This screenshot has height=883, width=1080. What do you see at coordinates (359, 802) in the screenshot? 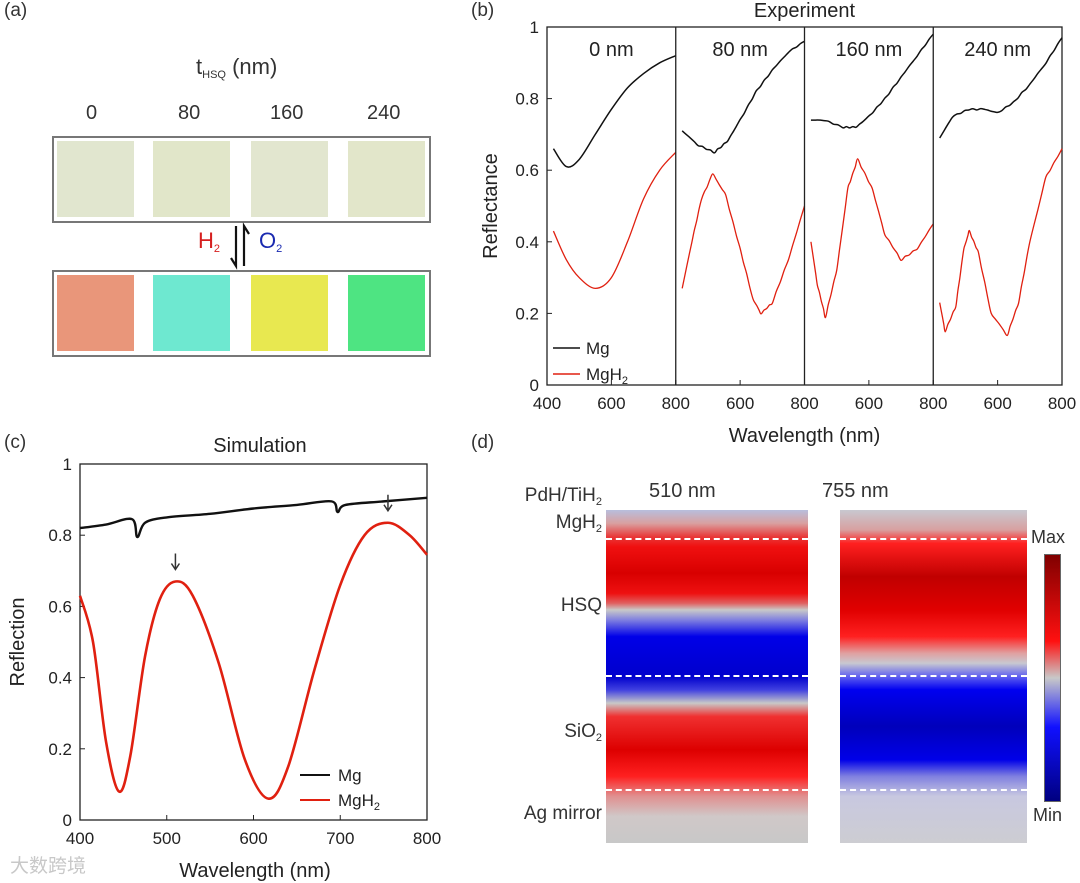
I see `legend-label-c: MgH2` at bounding box center [359, 802].